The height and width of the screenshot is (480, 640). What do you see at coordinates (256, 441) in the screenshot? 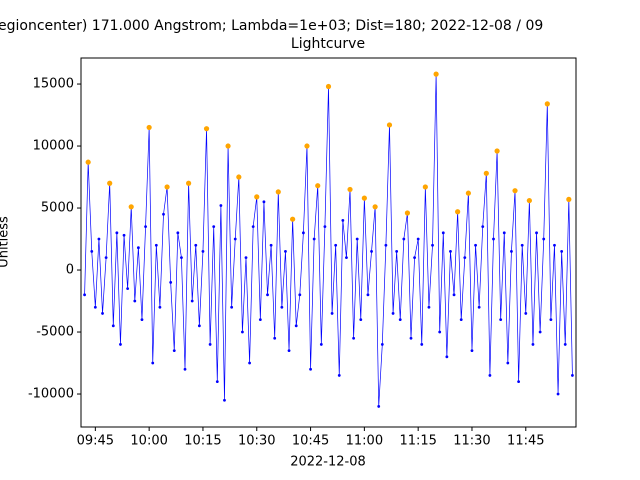
I see `x-tick-label: 10:30` at bounding box center [256, 441].